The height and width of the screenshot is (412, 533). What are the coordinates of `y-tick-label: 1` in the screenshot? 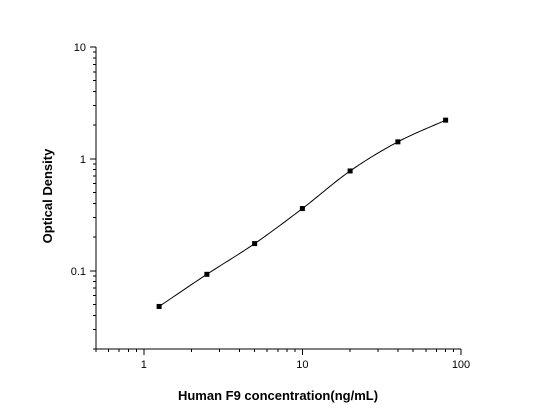 It's located at (83, 160).